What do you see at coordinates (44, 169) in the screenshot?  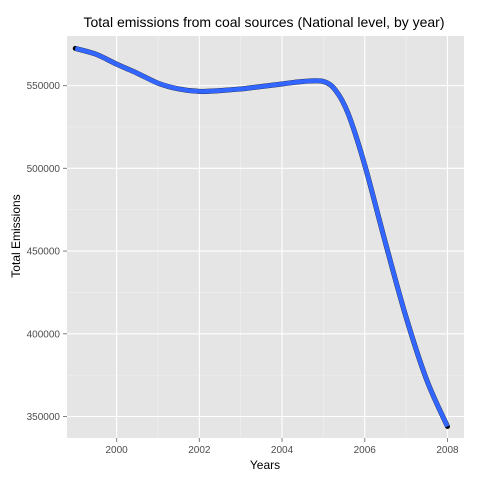 I see `y-tick-label: 500000` at bounding box center [44, 169].